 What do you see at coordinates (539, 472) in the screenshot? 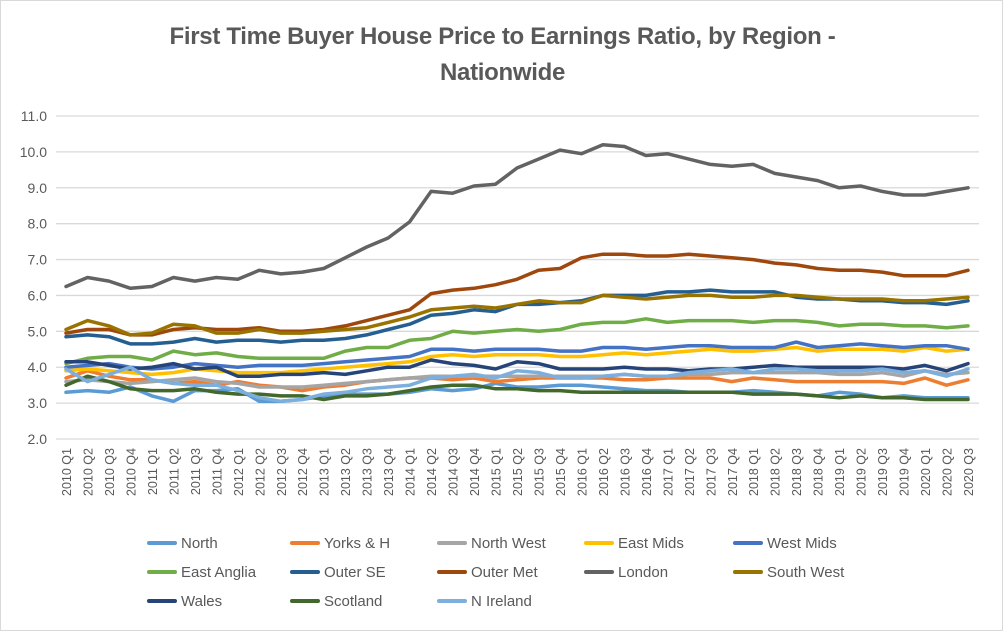
I see `x-tick-label: 2015 Q3` at bounding box center [539, 472].